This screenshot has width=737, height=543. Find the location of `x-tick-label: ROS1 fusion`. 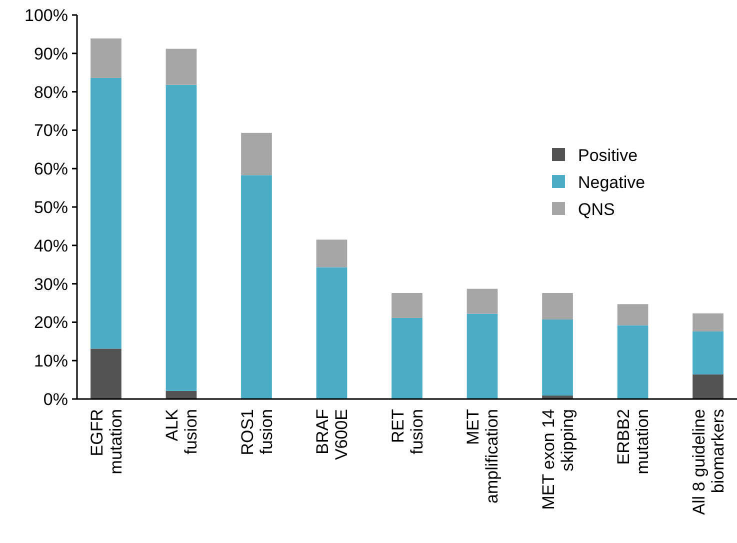

x-tick-label: ROS1 fusion is located at coordinates (257, 432).